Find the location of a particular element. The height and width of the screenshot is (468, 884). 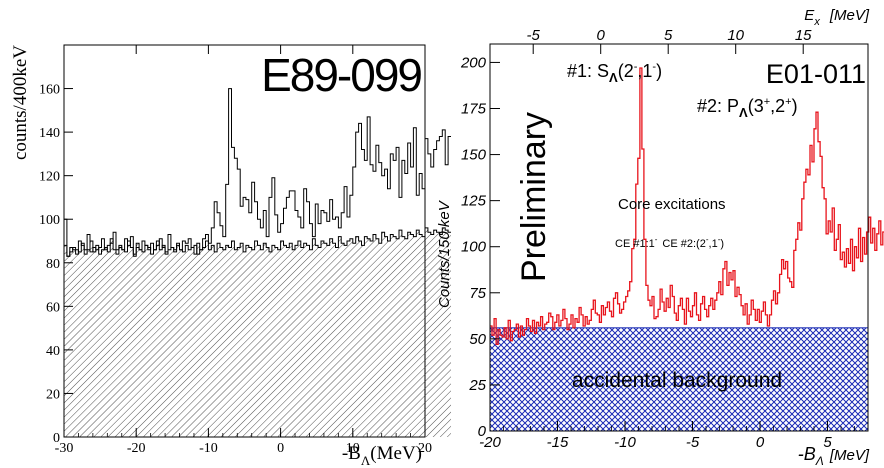

right-y-tick-label: 150 is located at coordinates (474, 155).